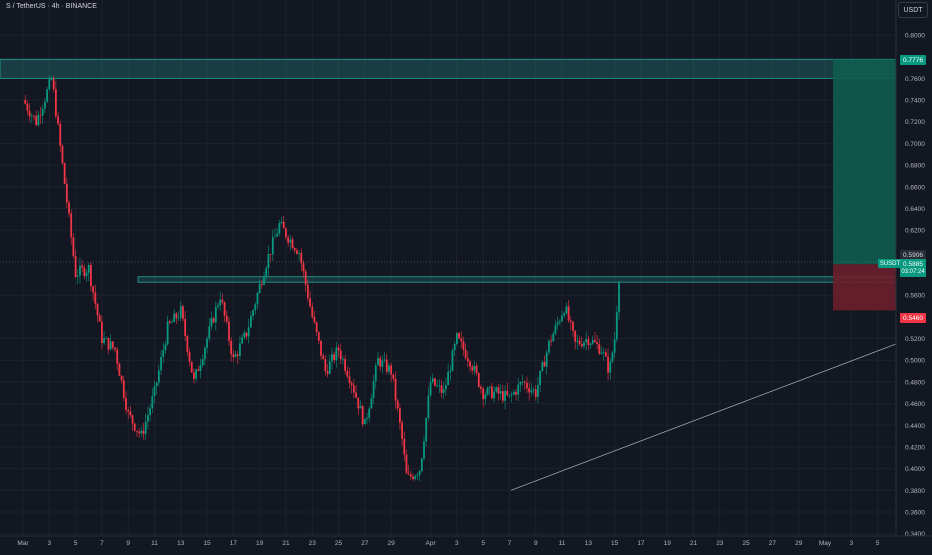 The image size is (932, 555). What do you see at coordinates (703, 417) in the screenshot?
I see `ascending-trendline` at bounding box center [703, 417].